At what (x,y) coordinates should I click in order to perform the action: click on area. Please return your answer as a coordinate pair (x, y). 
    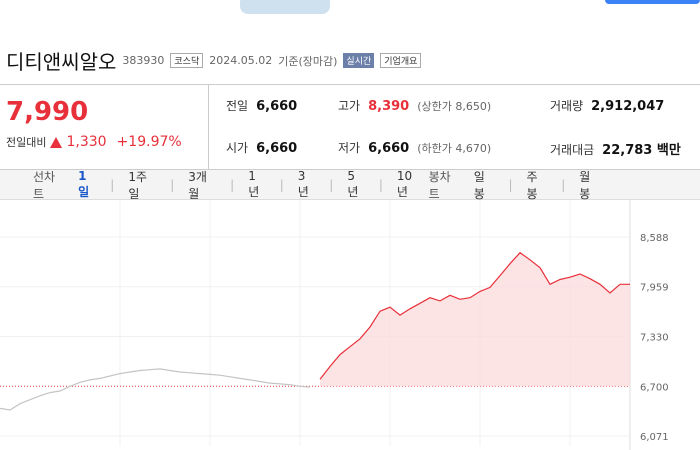
    Looking at the image, I should click on (475, 319).